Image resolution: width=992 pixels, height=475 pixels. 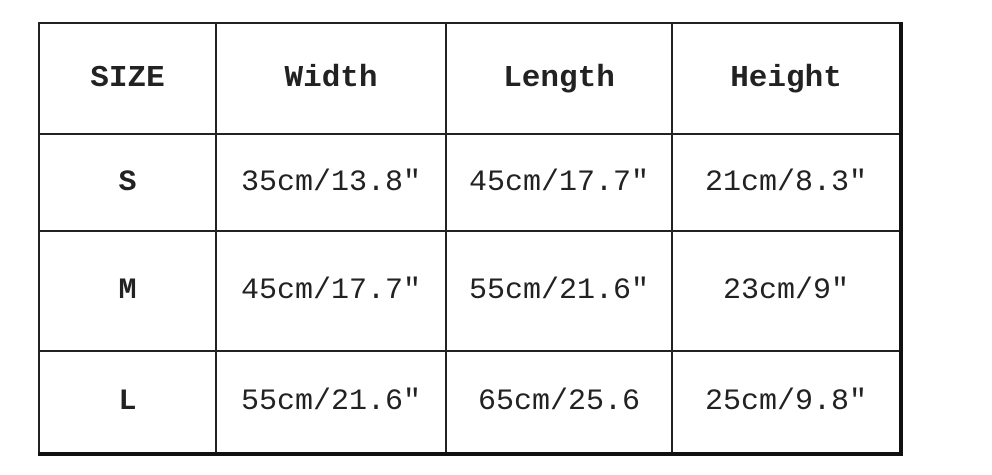 What do you see at coordinates (786, 291) in the screenshot?
I see `height-cell: 23cm/9″` at bounding box center [786, 291].